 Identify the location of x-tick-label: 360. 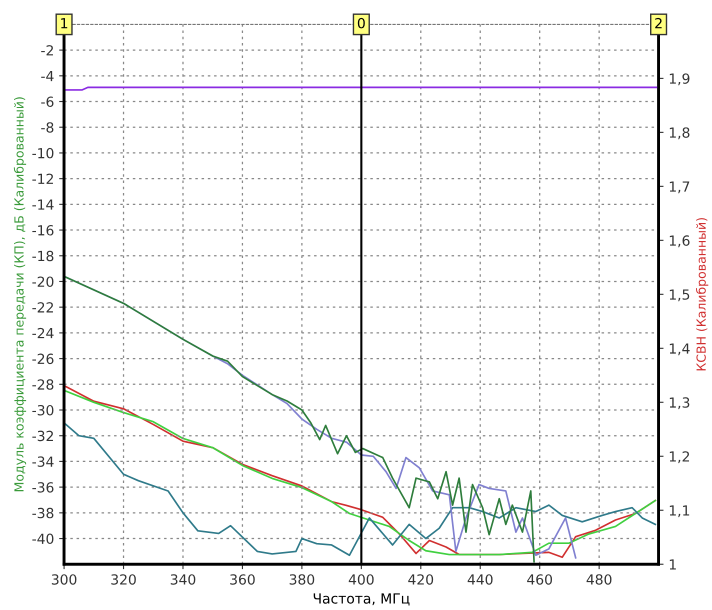
(242, 579).